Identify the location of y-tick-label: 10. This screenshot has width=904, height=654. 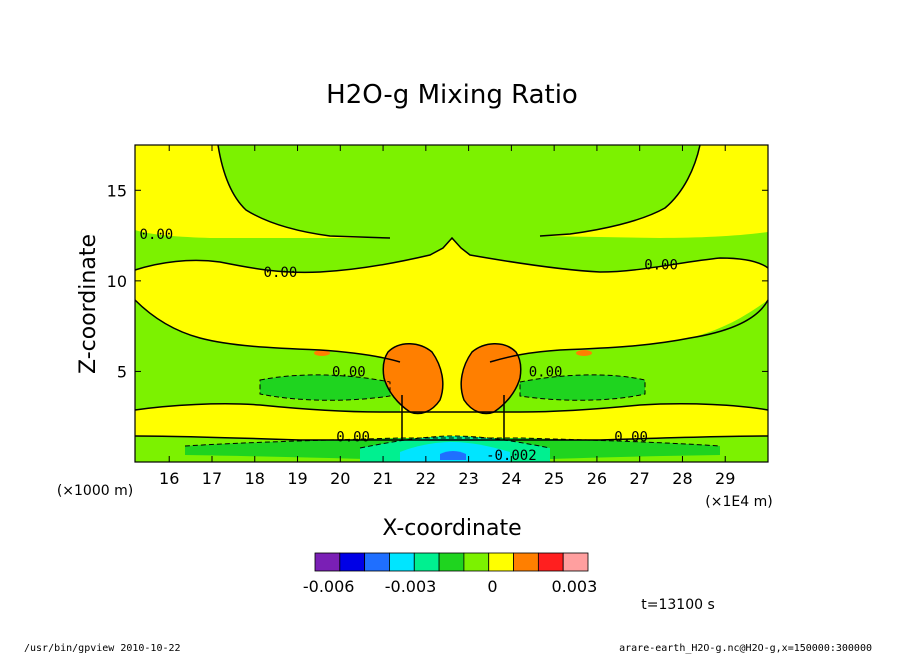
(117, 281).